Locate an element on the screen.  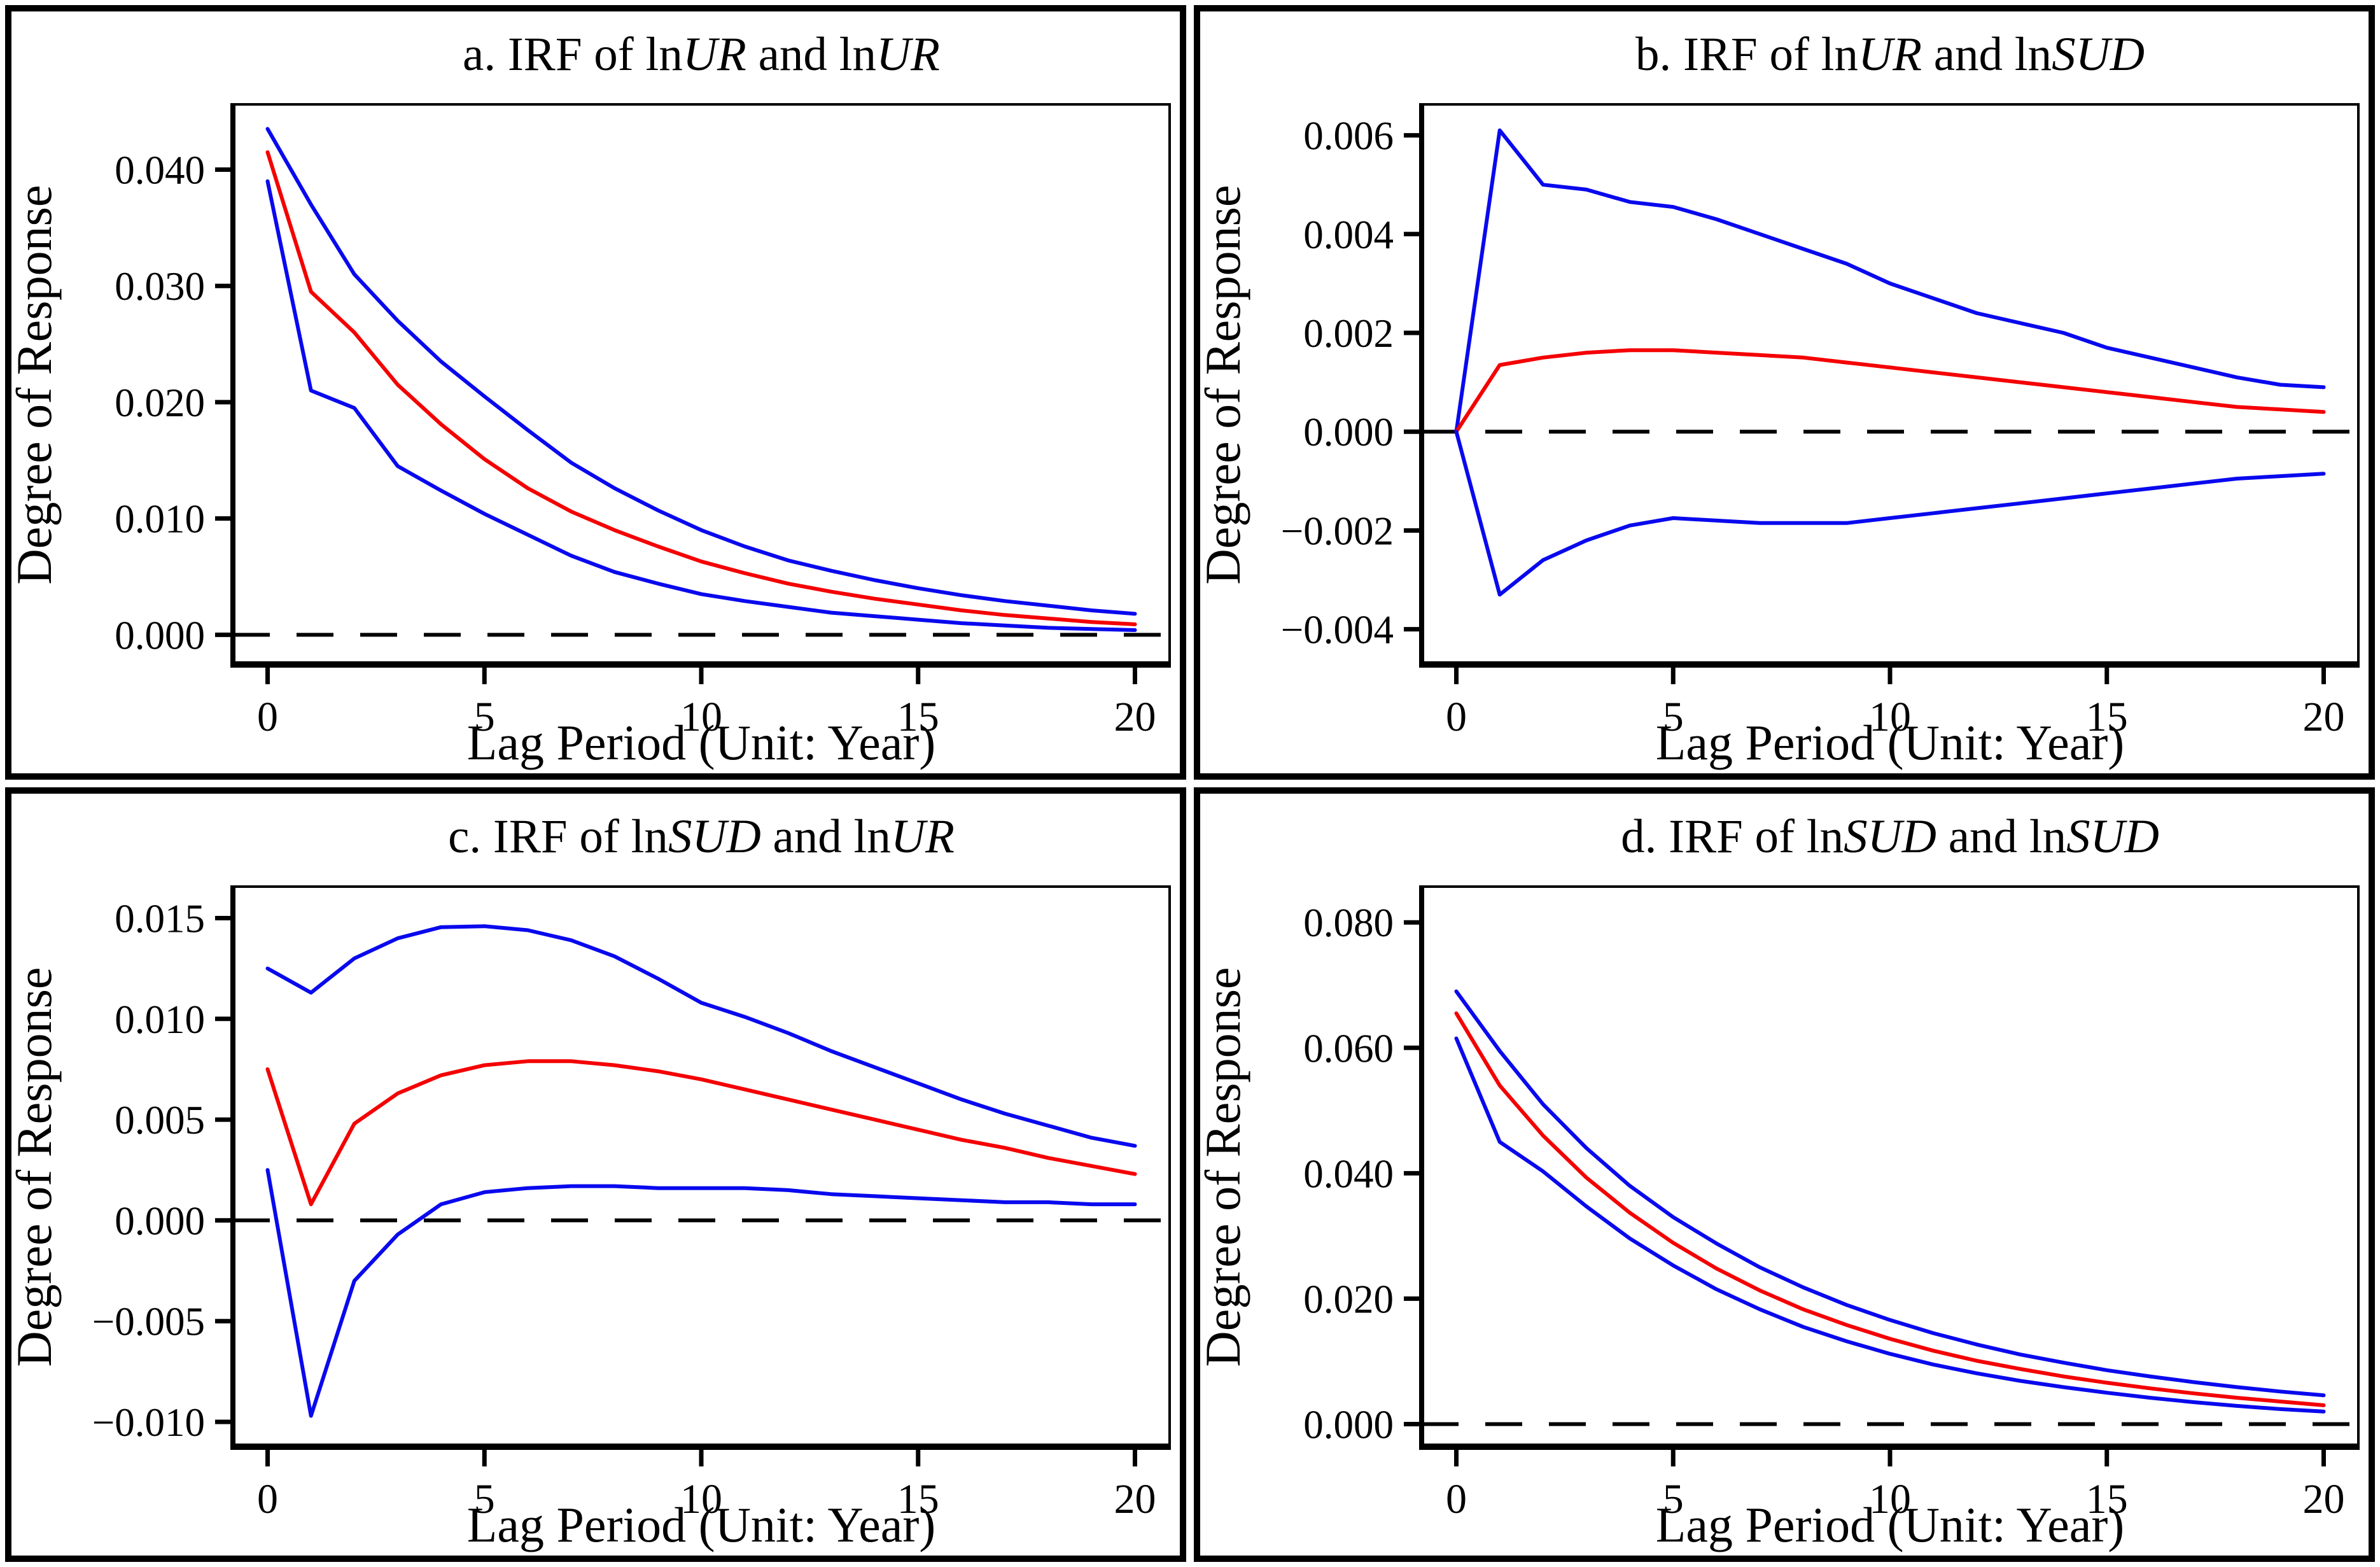
y-tick-label: 0.060 is located at coordinates (1348, 1048).